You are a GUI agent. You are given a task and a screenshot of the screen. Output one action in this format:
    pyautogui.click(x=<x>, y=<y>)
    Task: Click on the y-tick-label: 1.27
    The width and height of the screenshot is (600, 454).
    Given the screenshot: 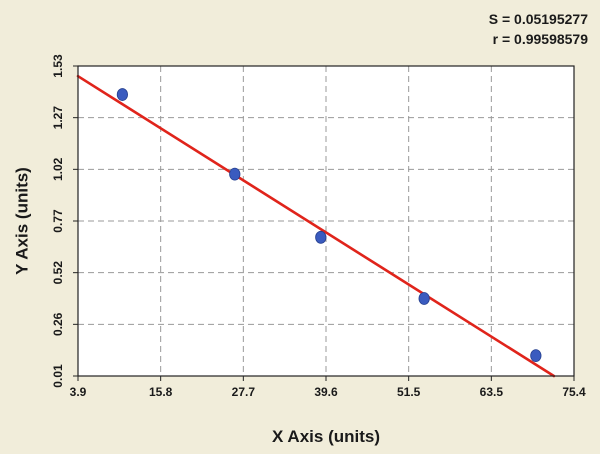 What is the action you would take?
    pyautogui.click(x=58, y=118)
    